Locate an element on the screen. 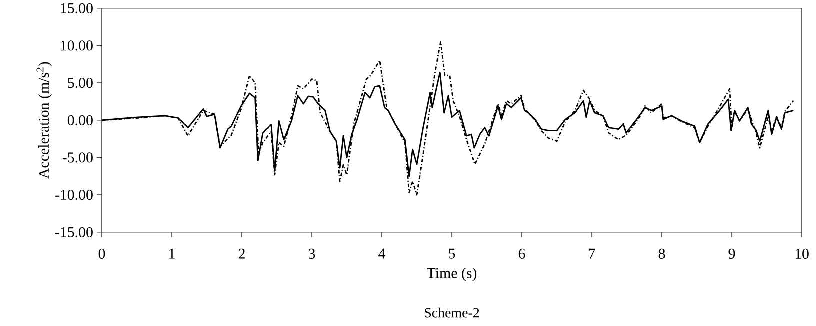  y-tick-label: 15.00 is located at coordinates (77, 8).